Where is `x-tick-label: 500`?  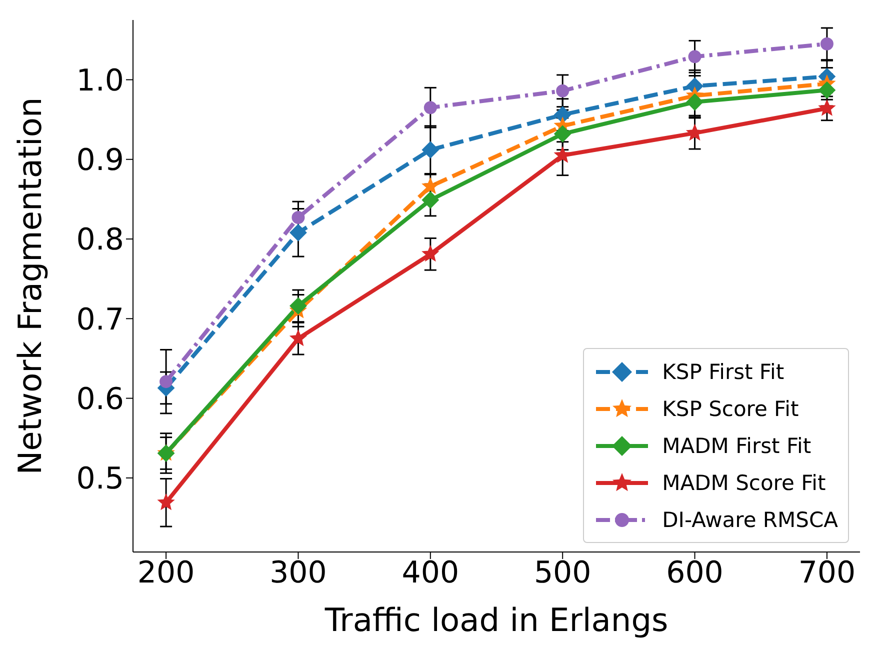 x-tick-label: 500 is located at coordinates (563, 572).